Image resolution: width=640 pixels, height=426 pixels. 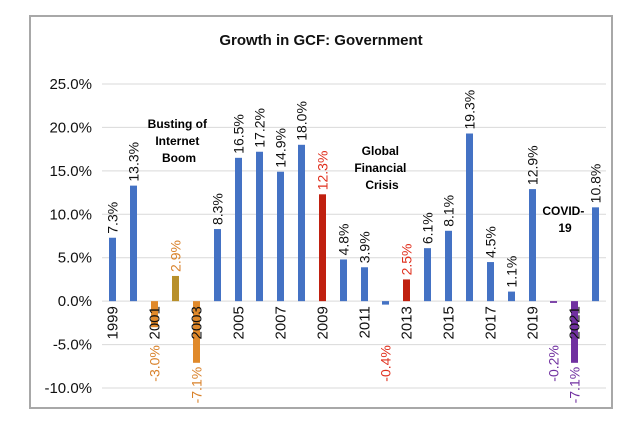 I want to click on y-tick-label: 15.0%, so click(x=70, y=171).